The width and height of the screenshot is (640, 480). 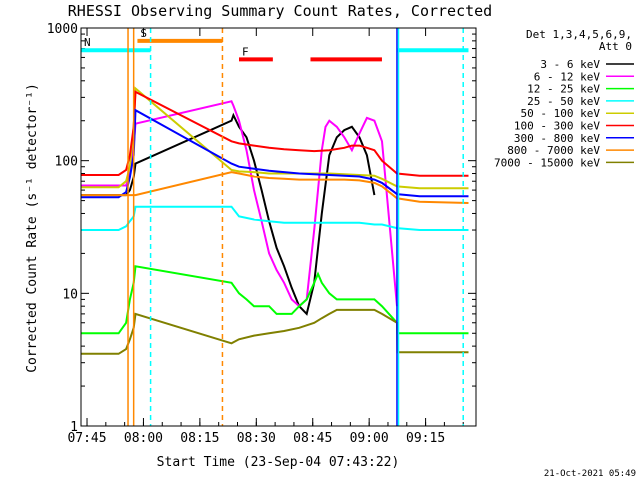 I want to click on timestamp: 21-Oct-2021 05:49, so click(x=590, y=474).